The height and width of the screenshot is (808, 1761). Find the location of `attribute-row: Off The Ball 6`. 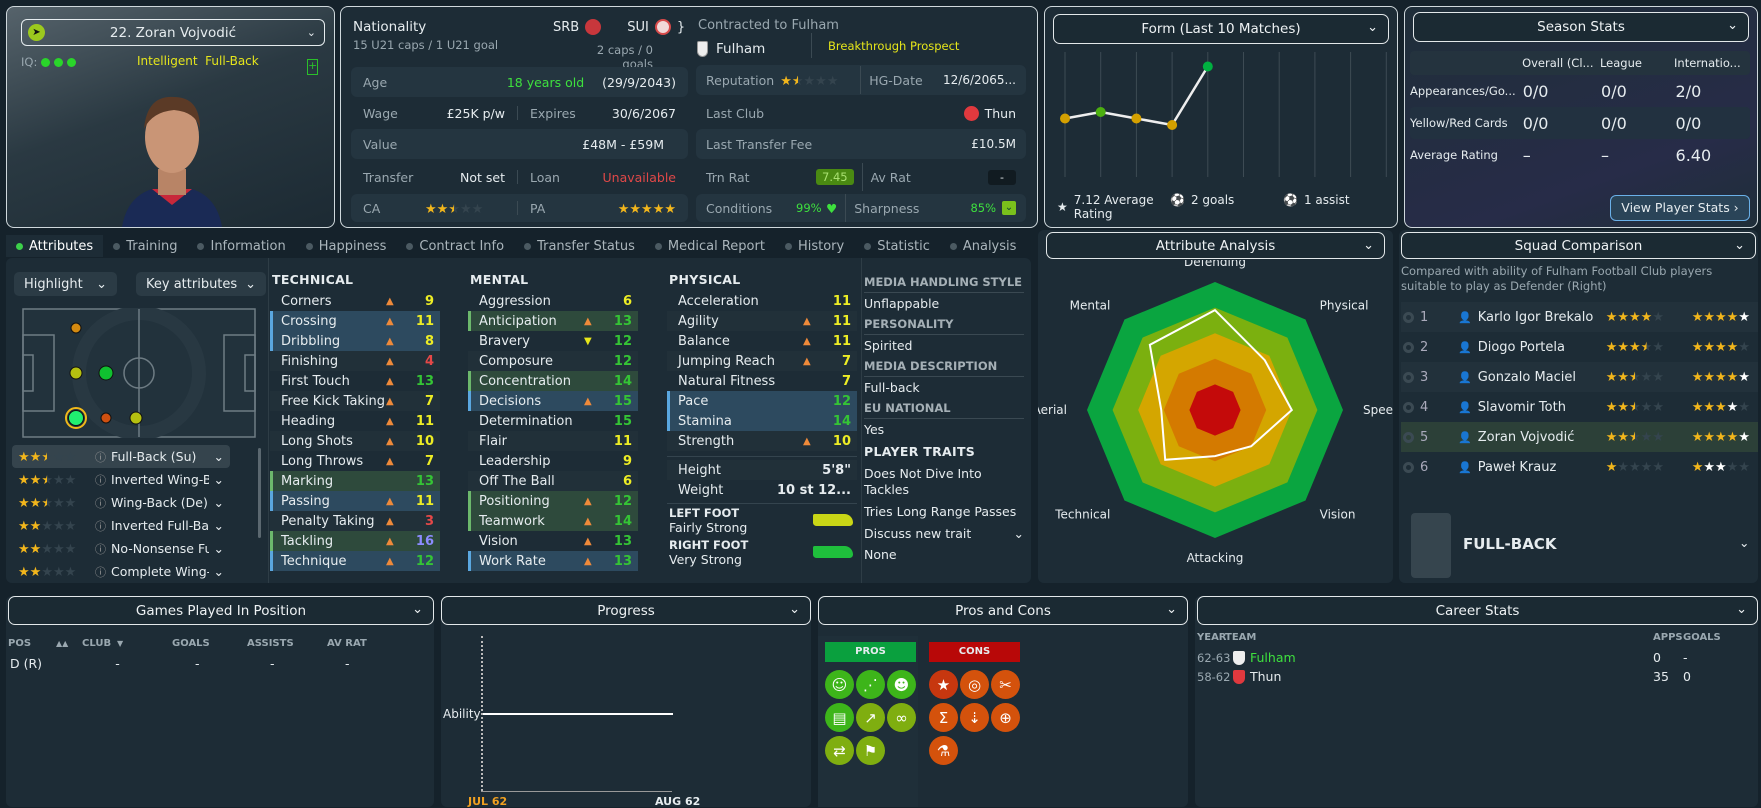

attribute-row: Off The Ball 6 is located at coordinates (553, 481).